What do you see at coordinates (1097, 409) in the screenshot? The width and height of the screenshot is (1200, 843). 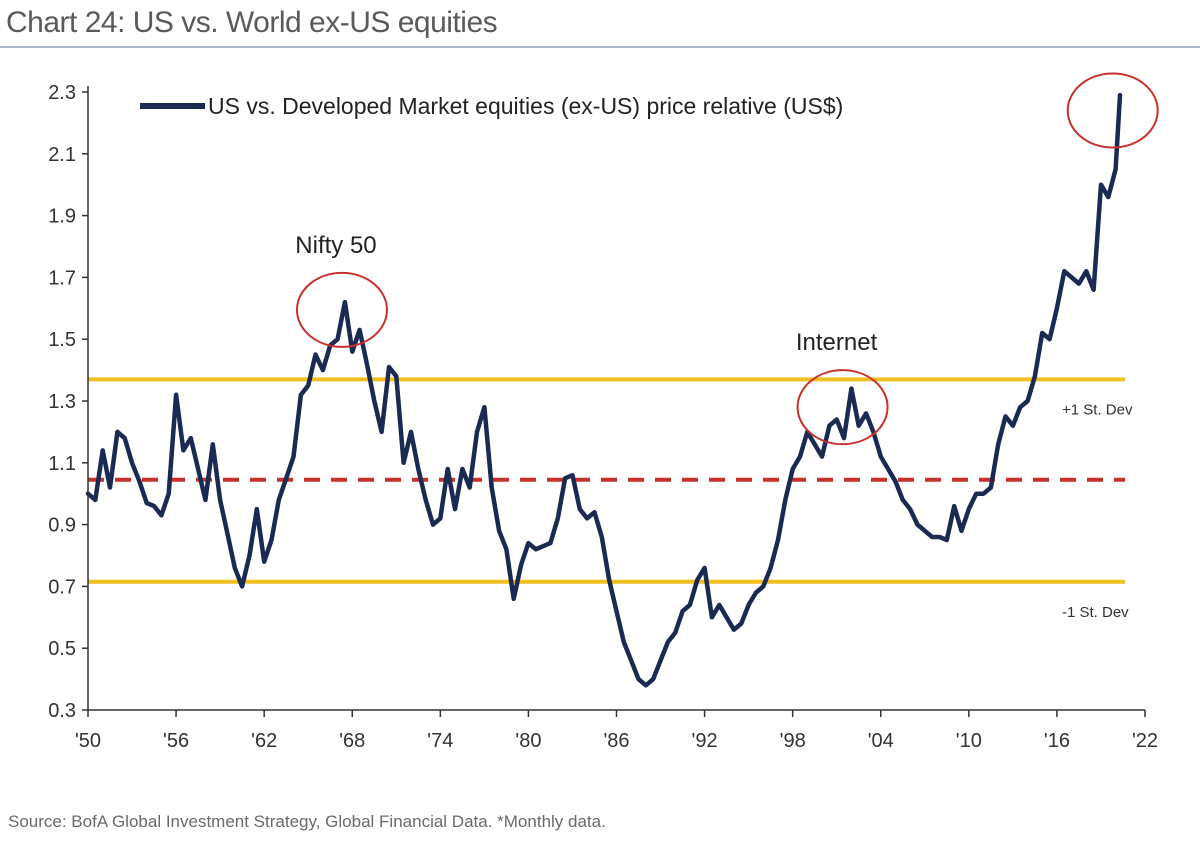 I see `std-dev-label: +1 St. Dev` at bounding box center [1097, 409].